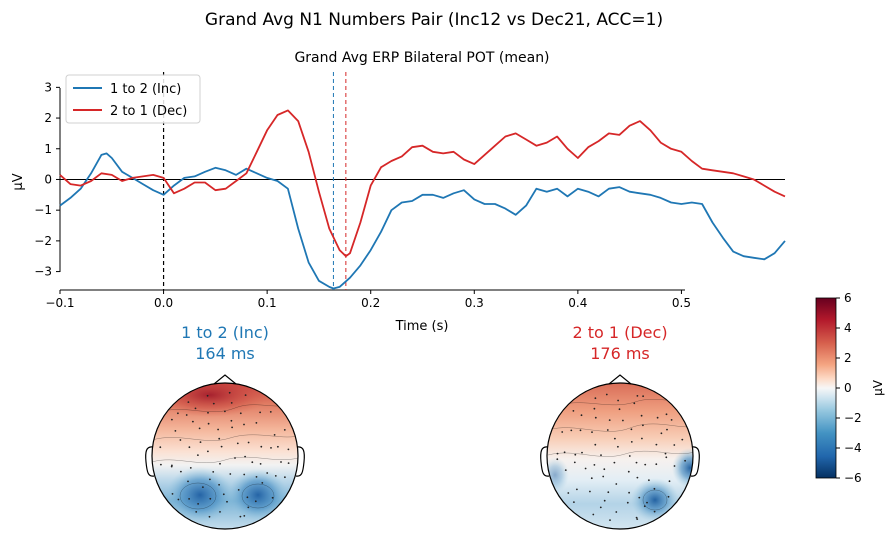 This screenshot has height=542, width=894. What do you see at coordinates (225, 353) in the screenshot?
I see `topomap-latency-inc: 164 ms` at bounding box center [225, 353].